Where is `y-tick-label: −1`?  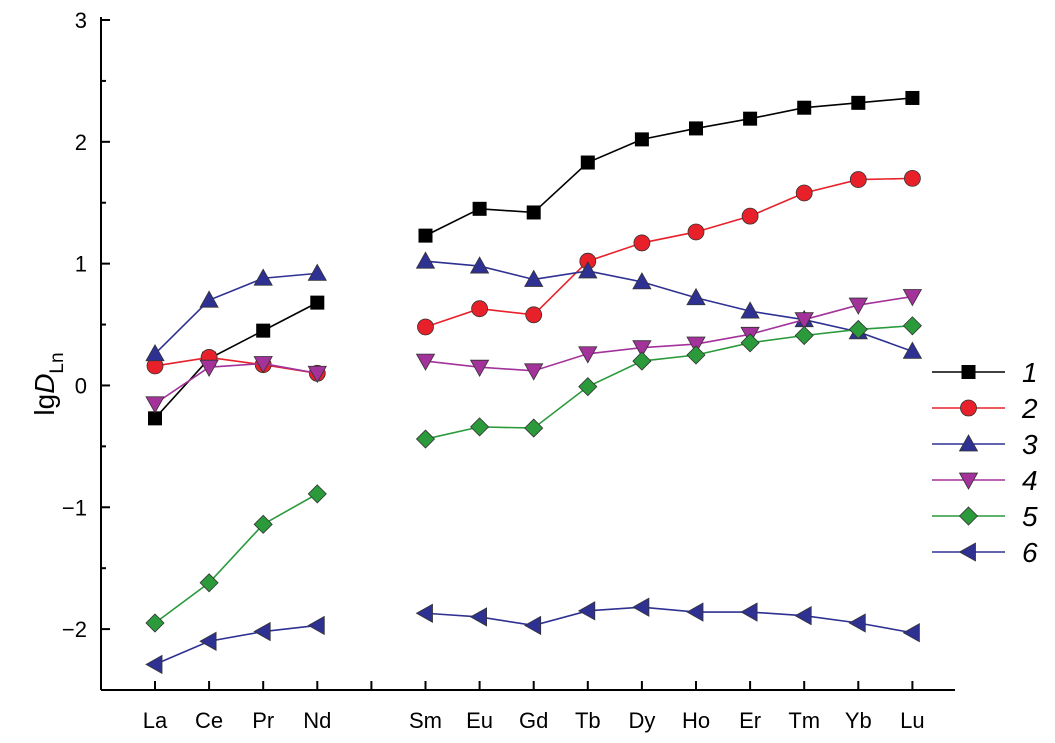
y-tick-label: −1 is located at coordinates (74, 507).